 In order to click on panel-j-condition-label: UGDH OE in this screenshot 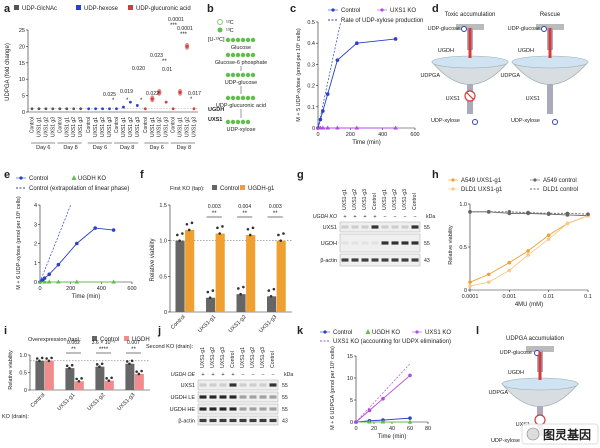, I will do `click(183, 375)`.